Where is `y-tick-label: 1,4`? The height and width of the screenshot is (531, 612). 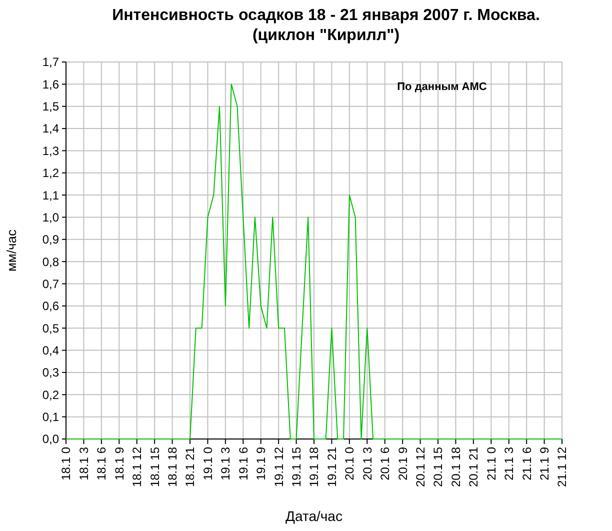
y-tick-label: 1,4 is located at coordinates (51, 129).